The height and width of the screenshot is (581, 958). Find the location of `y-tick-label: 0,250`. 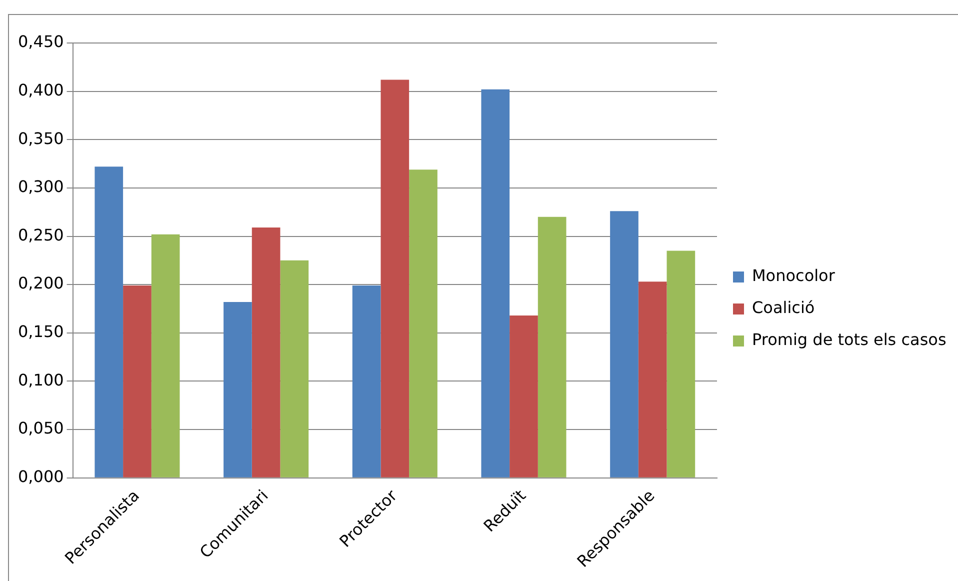

y-tick-label: 0,250 is located at coordinates (41, 234).